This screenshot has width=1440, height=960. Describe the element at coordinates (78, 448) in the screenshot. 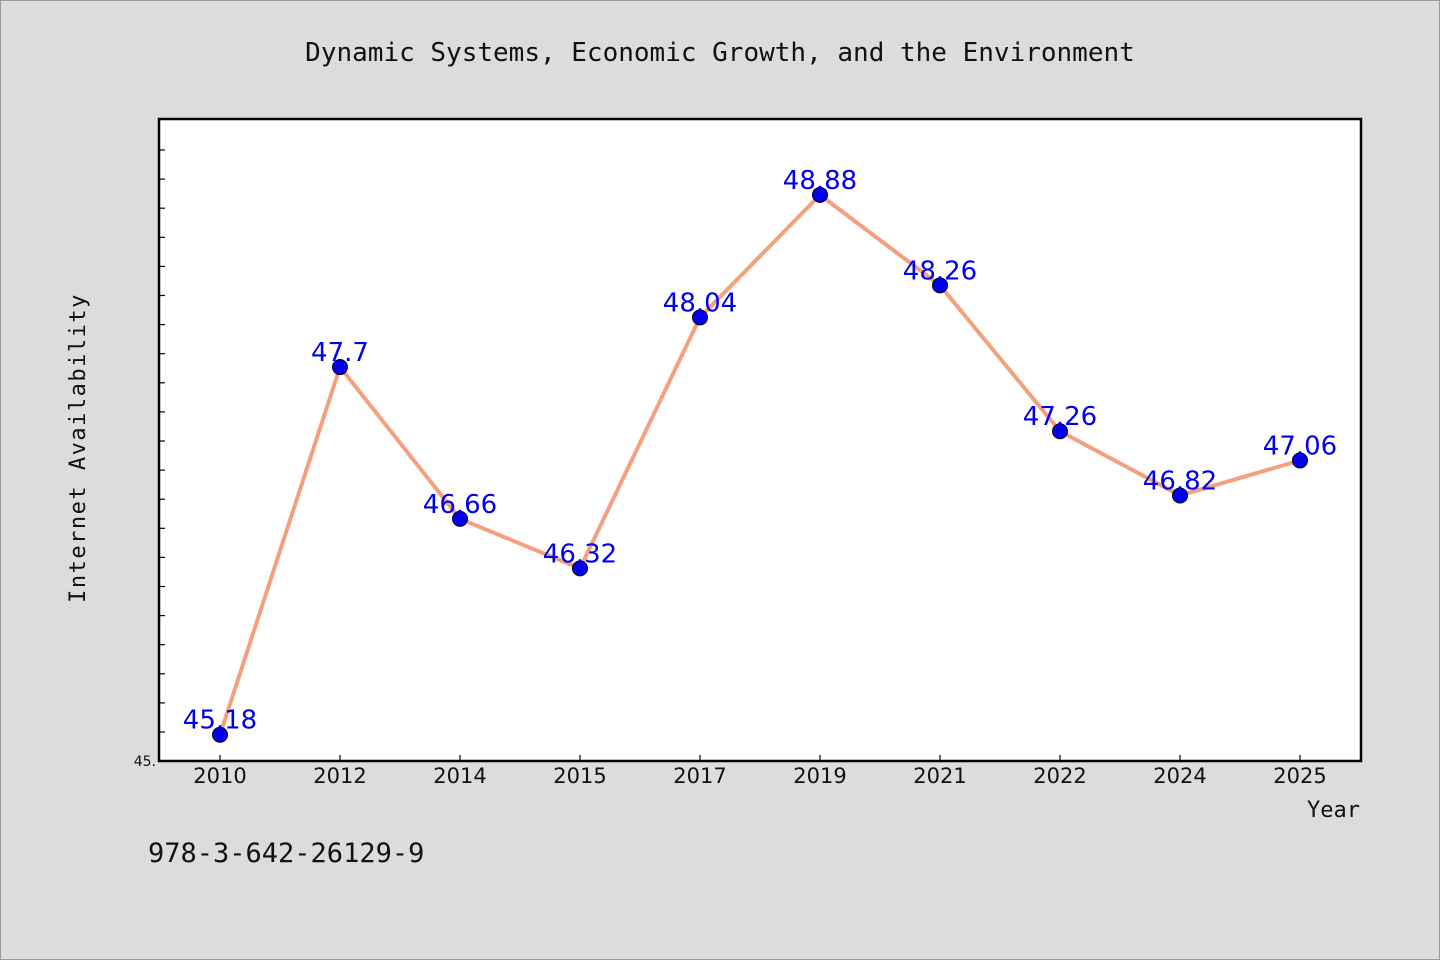

I see `y-axis-label: Internet Availability` at that location.